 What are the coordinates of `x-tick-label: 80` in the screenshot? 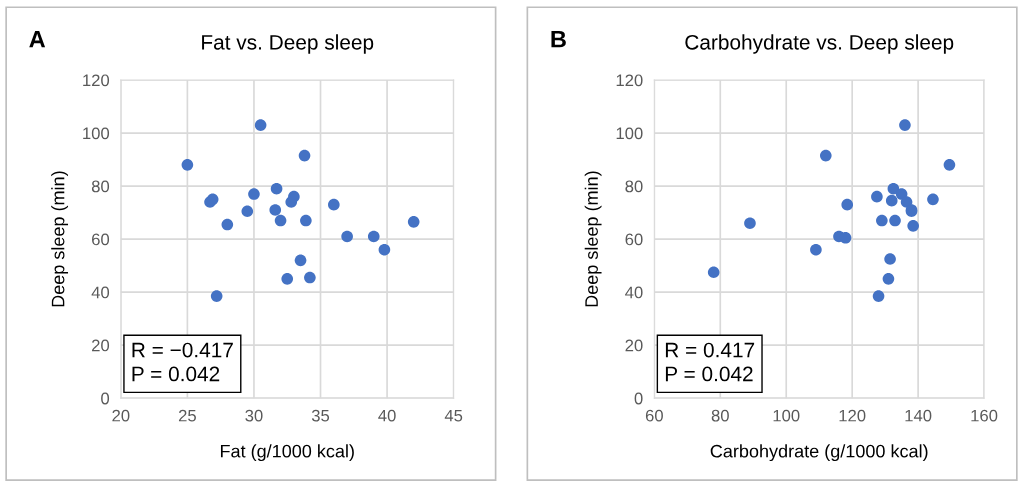 It's located at (720, 415).